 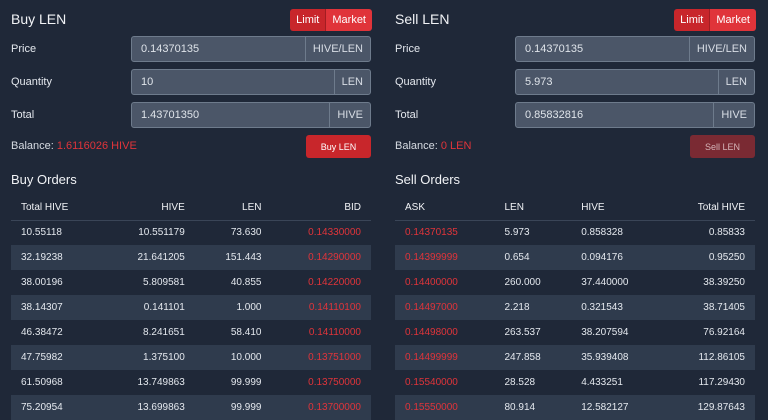 What do you see at coordinates (308, 20) in the screenshot?
I see `buy-limit-tab: Limit` at bounding box center [308, 20].